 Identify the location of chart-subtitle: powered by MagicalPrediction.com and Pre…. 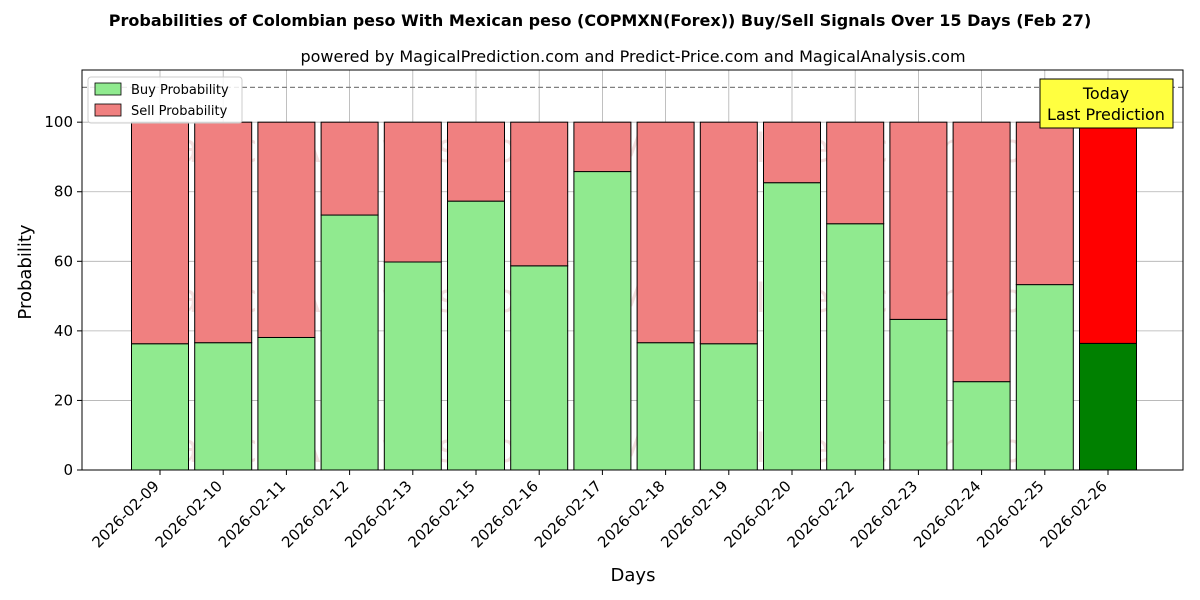
(632, 56).